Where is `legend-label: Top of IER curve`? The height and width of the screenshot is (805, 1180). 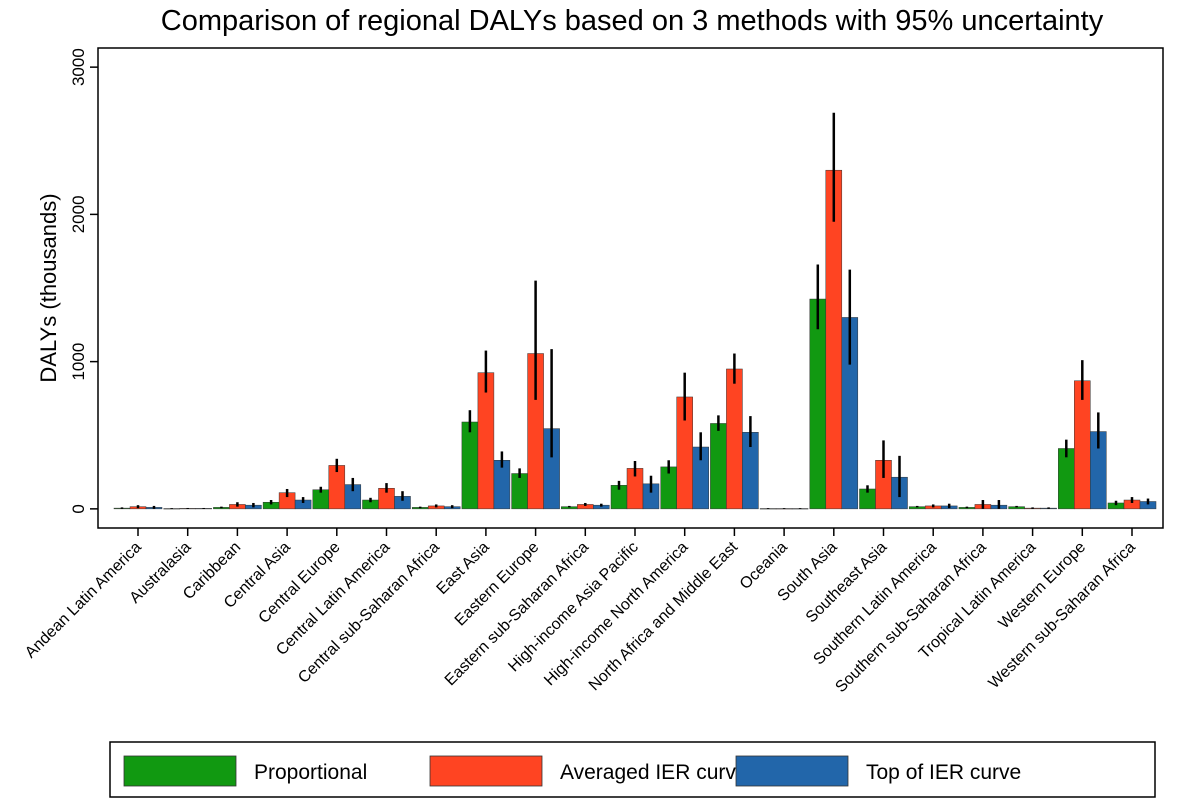
legend-label: Top of IER curve is located at coordinates (943, 772).